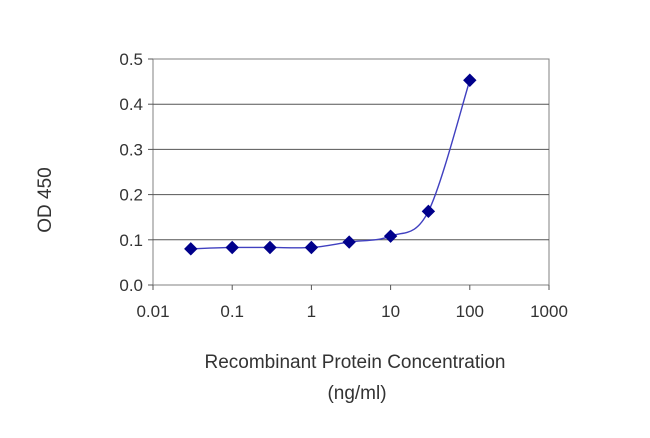 The width and height of the screenshot is (650, 438). What do you see at coordinates (131, 149) in the screenshot?
I see `y-tick-label: 0.3` at bounding box center [131, 149].